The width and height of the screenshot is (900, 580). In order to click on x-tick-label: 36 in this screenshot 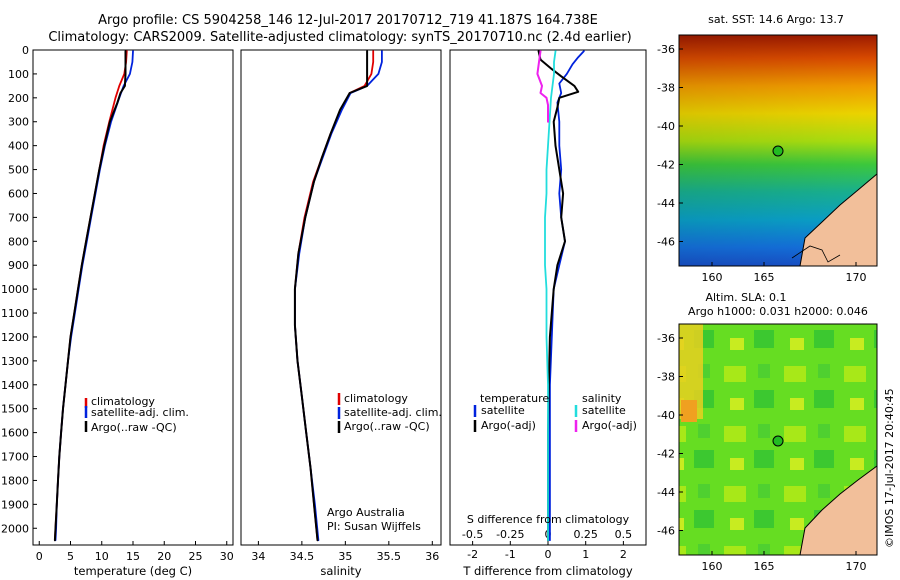, I will do `click(432, 556)`.